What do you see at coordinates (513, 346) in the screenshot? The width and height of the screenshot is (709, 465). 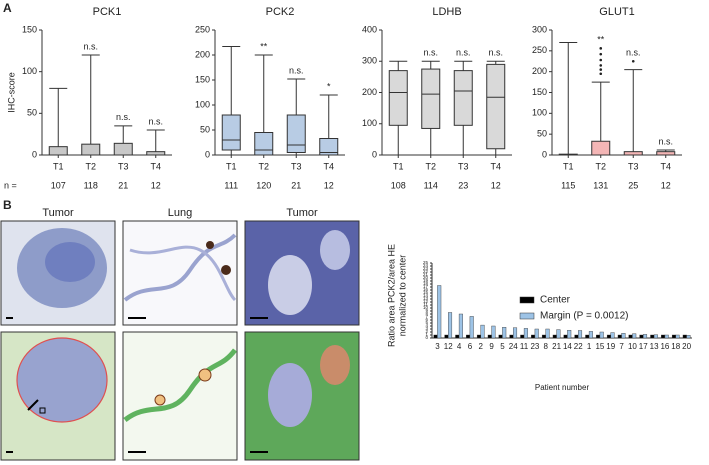 I see `x-tick-label: 24` at bounding box center [513, 346].